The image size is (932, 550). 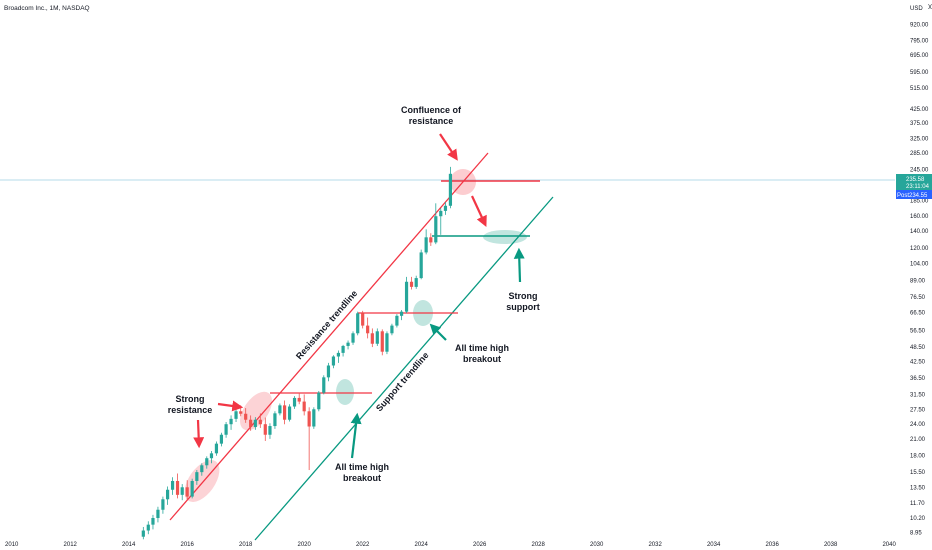 What do you see at coordinates (256, 411) in the screenshot?
I see `resistance-touch-highlight` at bounding box center [256, 411].